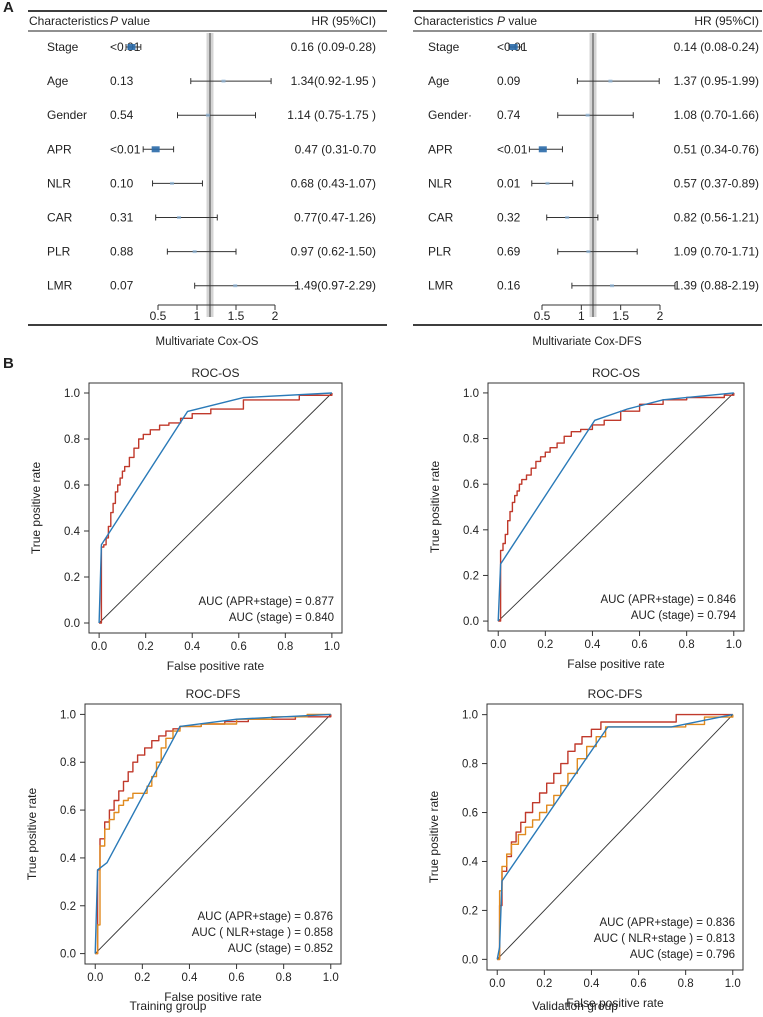 The width and height of the screenshot is (763, 1017). Describe the element at coordinates (587, 342) in the screenshot. I see `forest-caption: Multivariate Cox-DFS` at that location.